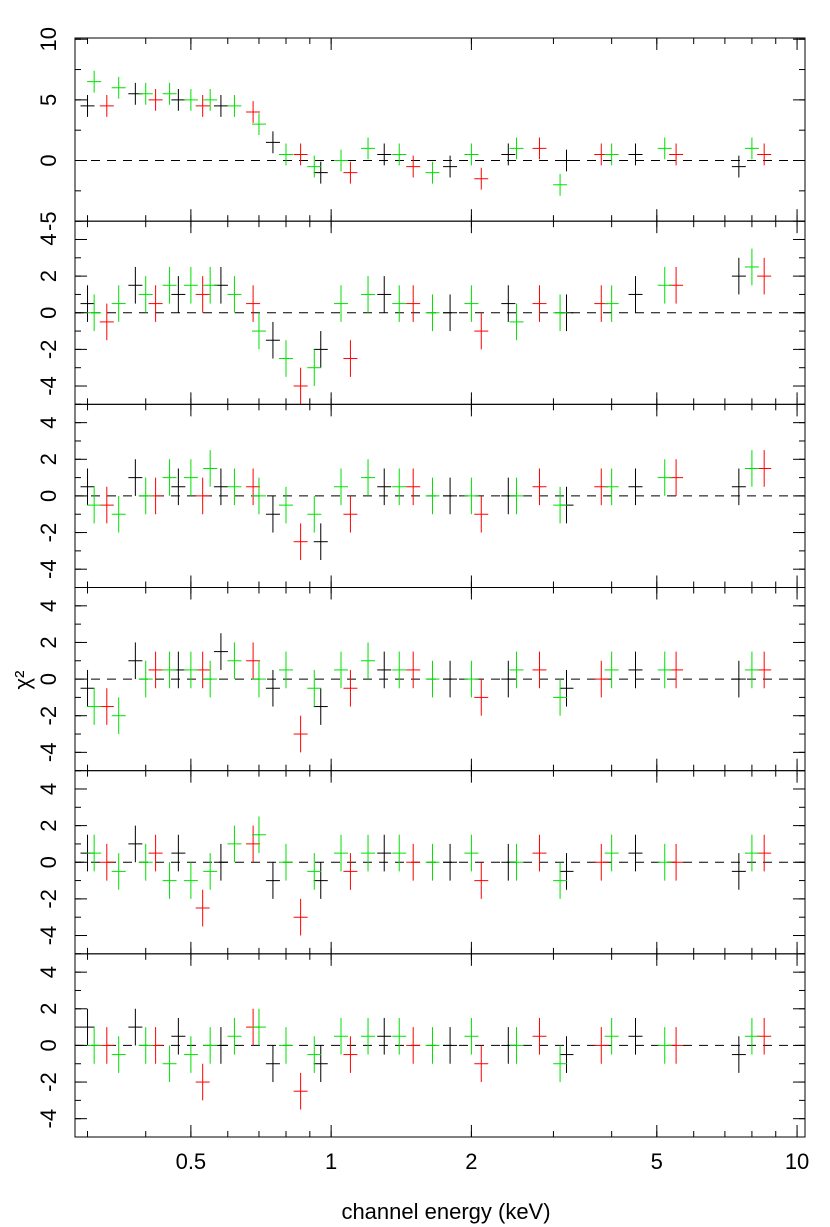 The height and width of the screenshot is (1227, 830). What do you see at coordinates (48, 221) in the screenshot?
I see `y-tick-label: -5` at bounding box center [48, 221].